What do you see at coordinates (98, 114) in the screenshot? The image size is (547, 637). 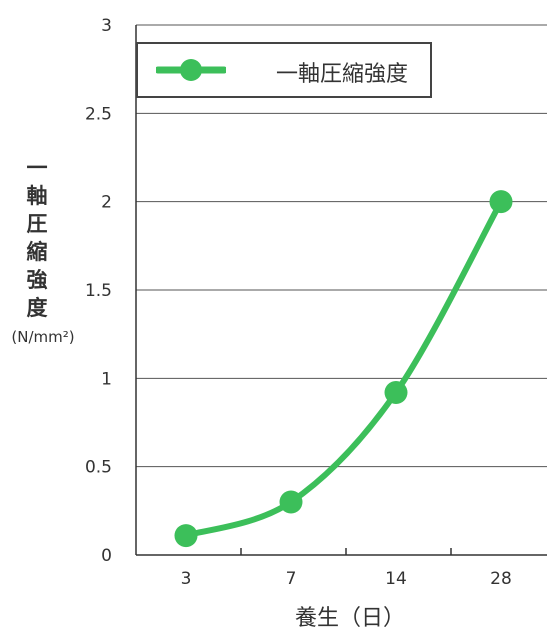 I see `y-tick-label: 2.5` at bounding box center [98, 114].